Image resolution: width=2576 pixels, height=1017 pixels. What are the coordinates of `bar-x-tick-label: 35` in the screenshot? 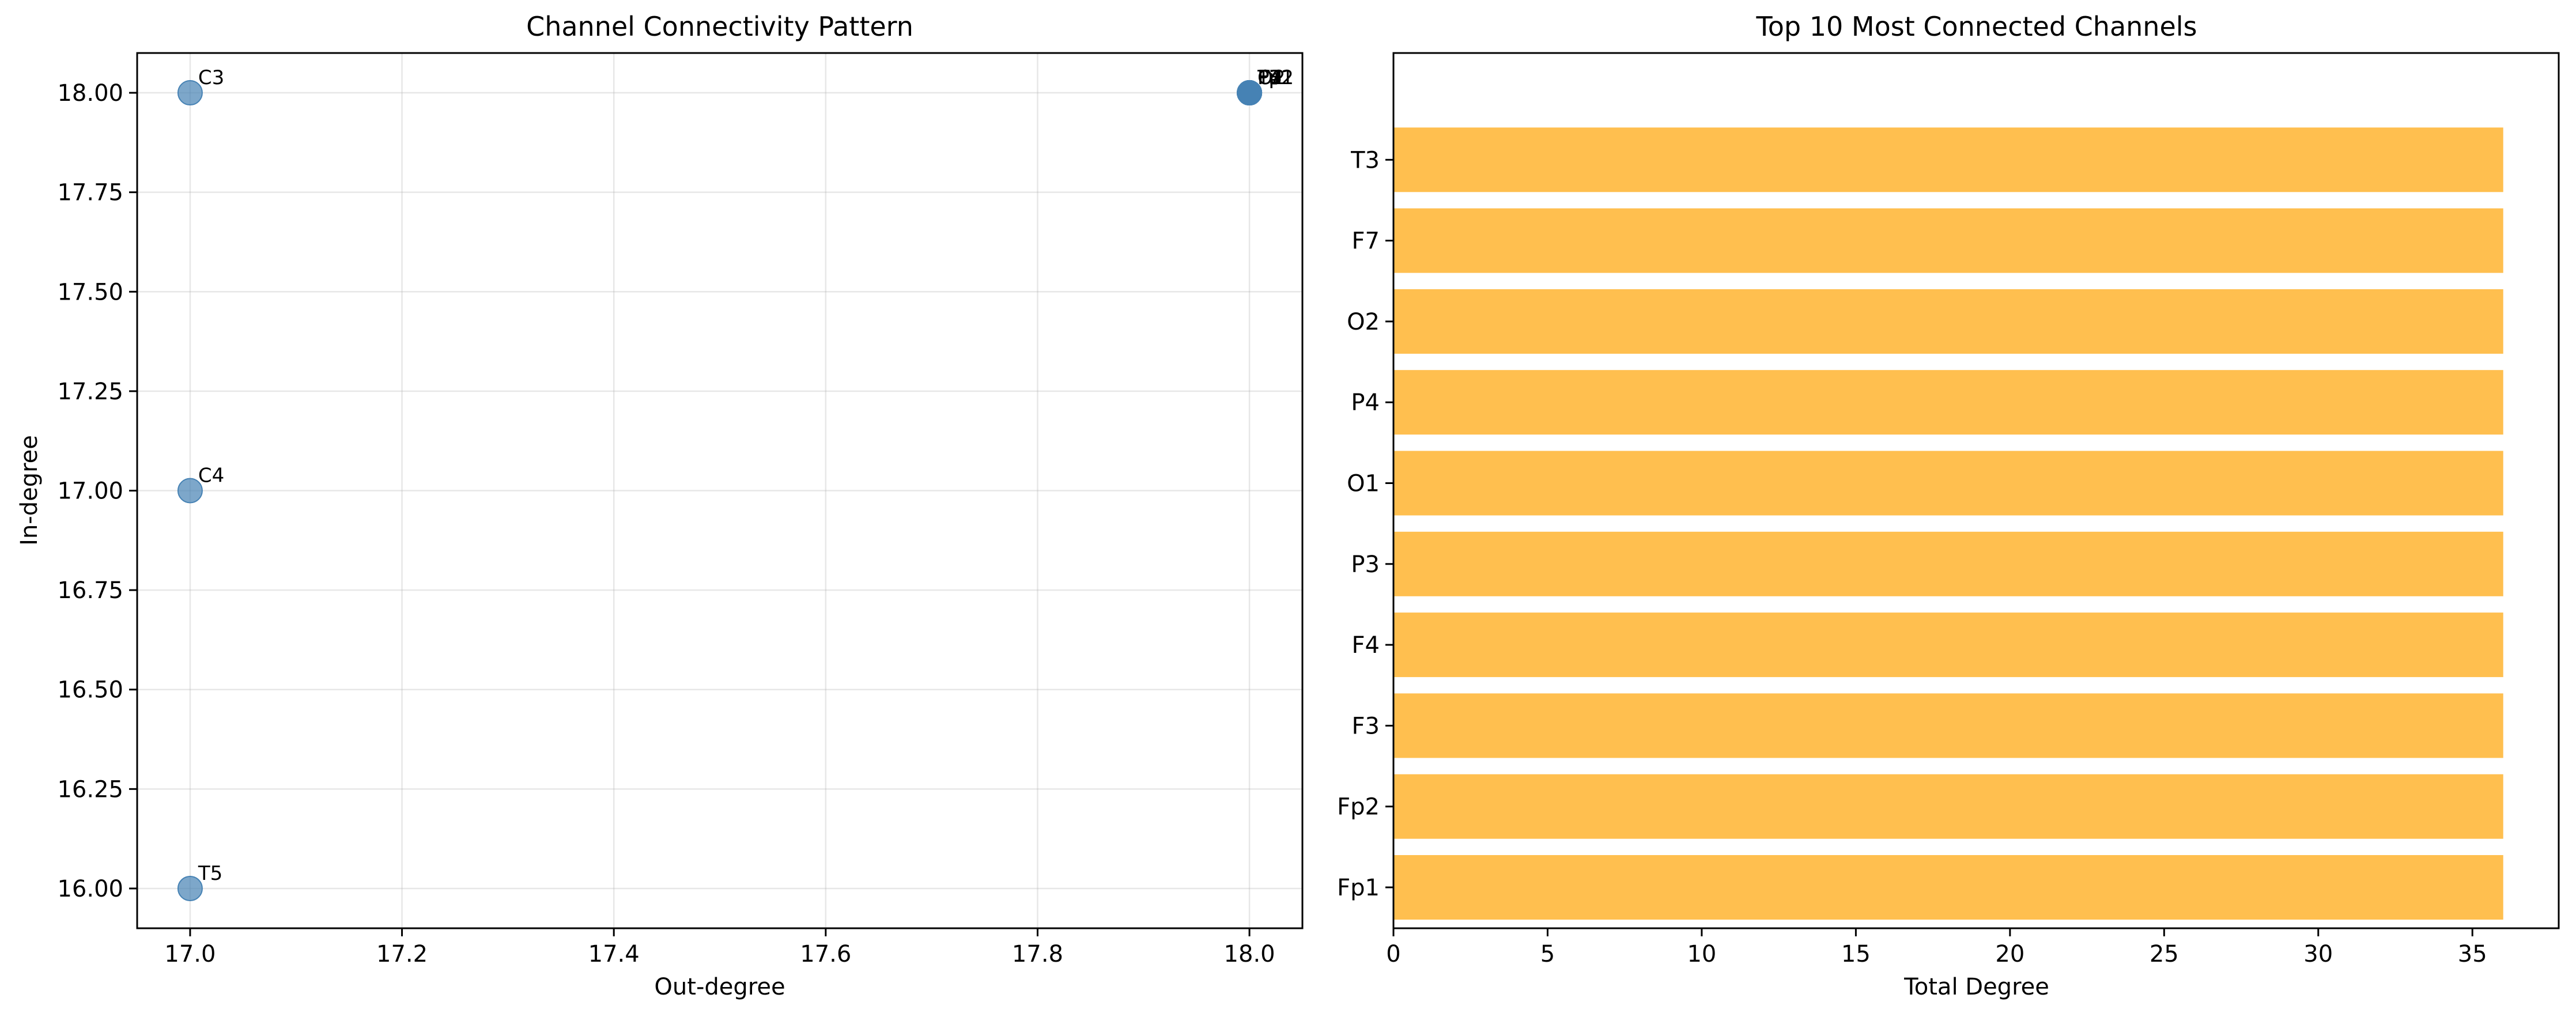 It's located at (2472, 954).